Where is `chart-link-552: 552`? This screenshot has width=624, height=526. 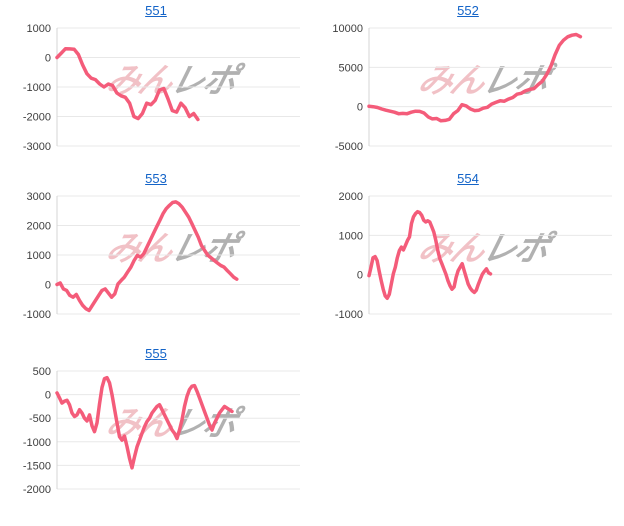 chart-link-552: 552 is located at coordinates (468, 10).